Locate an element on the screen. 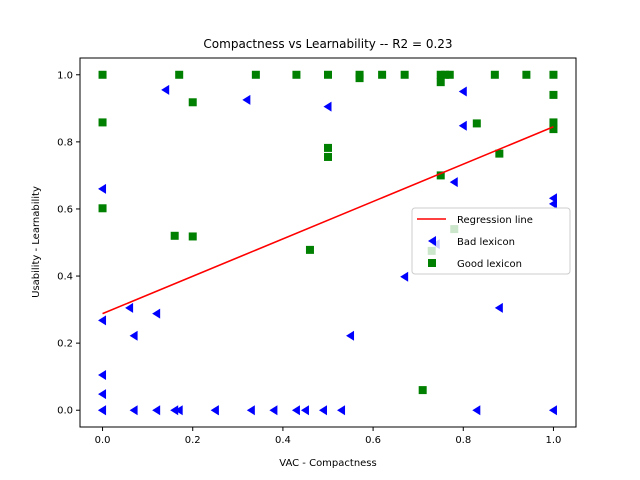 The image size is (640, 480). legend-label-regression: Regression line is located at coordinates (495, 220).